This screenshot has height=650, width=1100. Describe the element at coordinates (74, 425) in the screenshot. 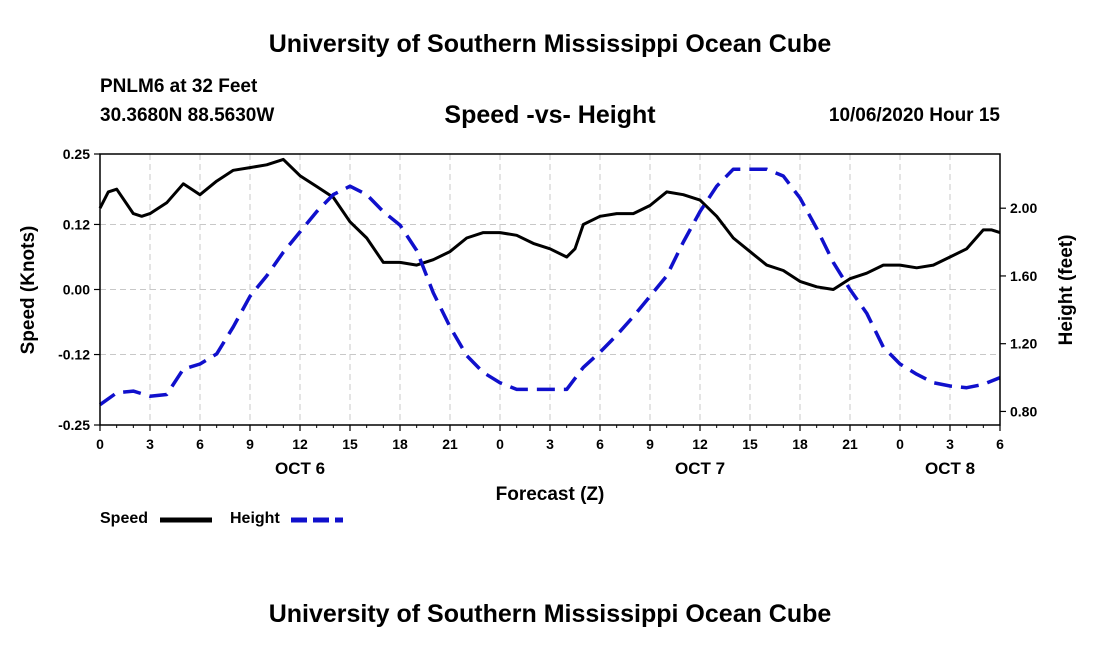

I see `y-tick-label: -0.25` at that location.